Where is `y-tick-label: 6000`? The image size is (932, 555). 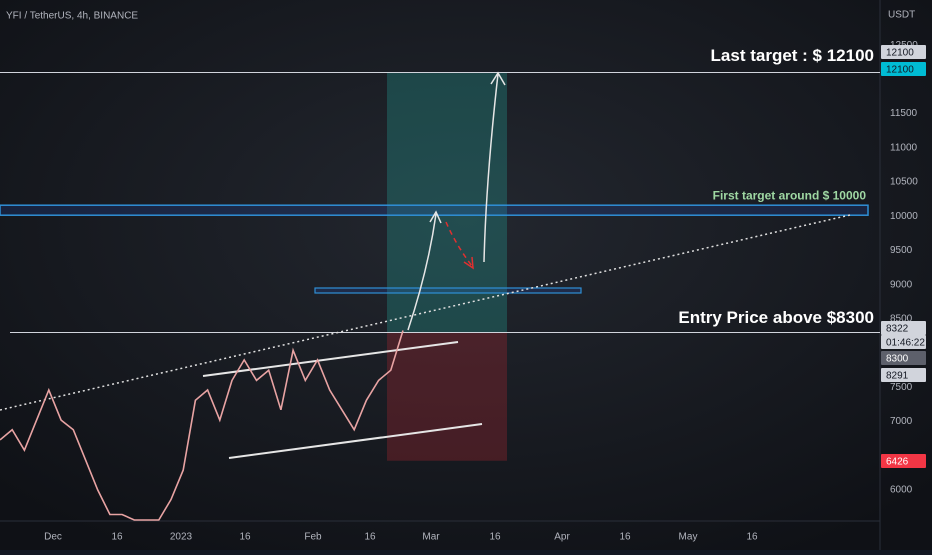 y-tick-label: 6000 is located at coordinates (901, 490).